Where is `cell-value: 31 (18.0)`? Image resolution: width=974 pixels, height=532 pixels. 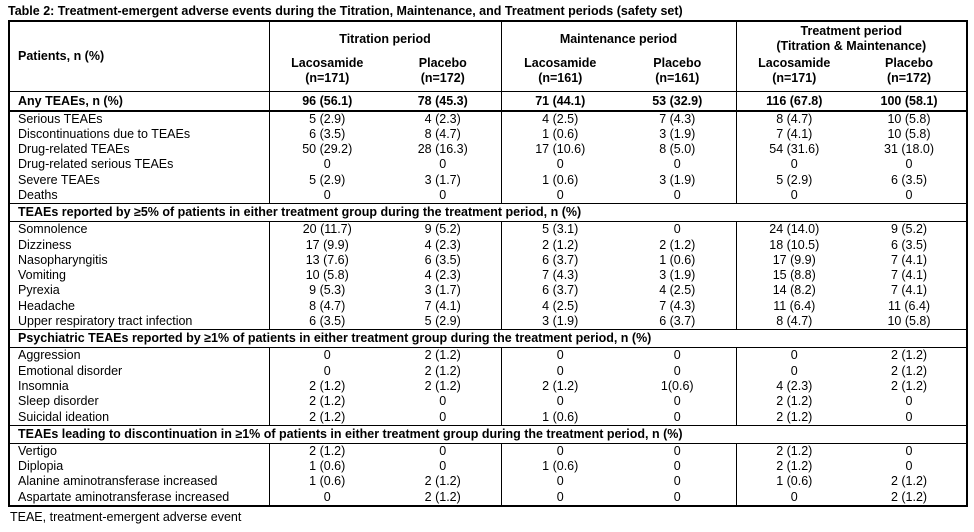
cell-value: 31 (18.0) is located at coordinates (909, 149).